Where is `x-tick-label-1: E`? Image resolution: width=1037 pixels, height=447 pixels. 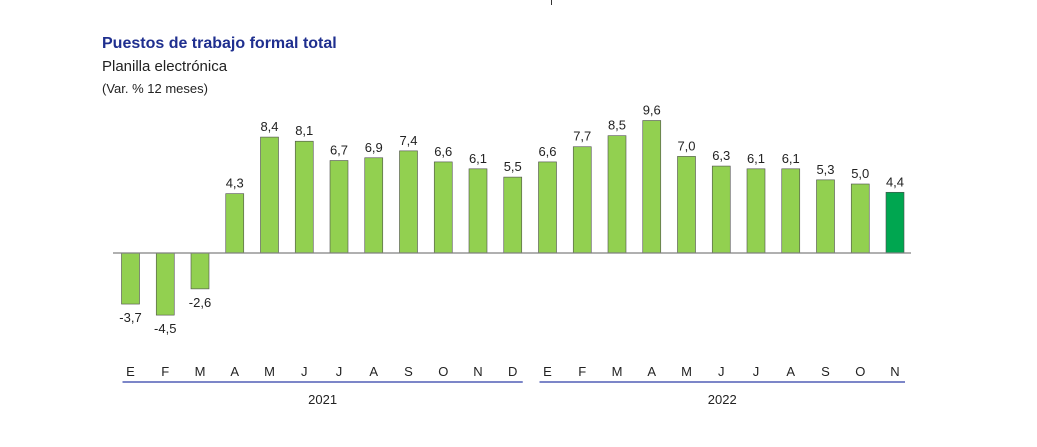 x-tick-label-1: E is located at coordinates (130, 371).